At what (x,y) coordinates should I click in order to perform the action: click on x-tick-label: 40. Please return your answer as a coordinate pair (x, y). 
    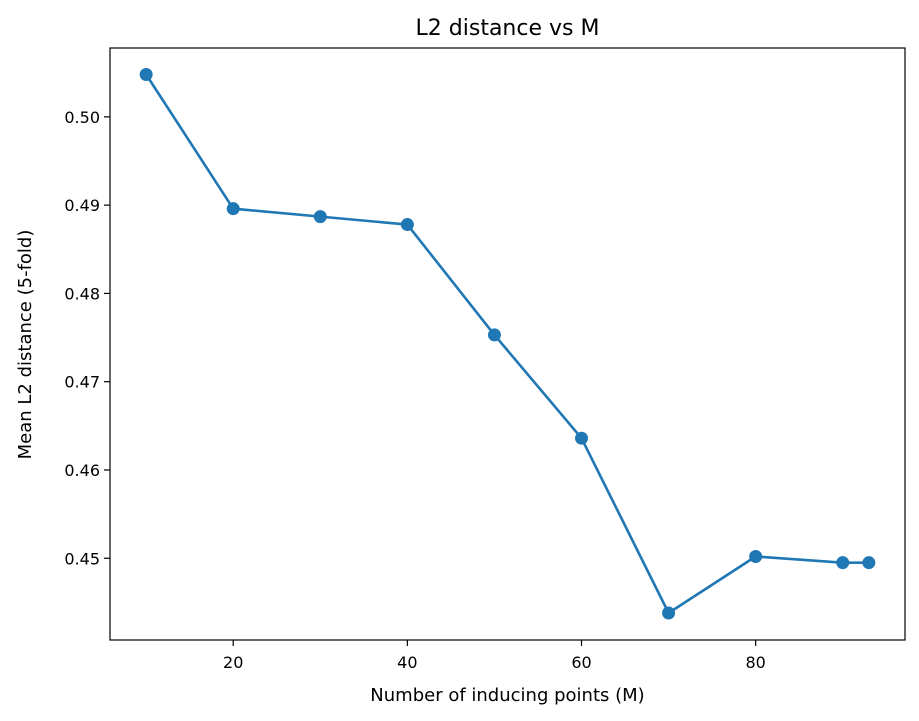
    Looking at the image, I should click on (407, 662).